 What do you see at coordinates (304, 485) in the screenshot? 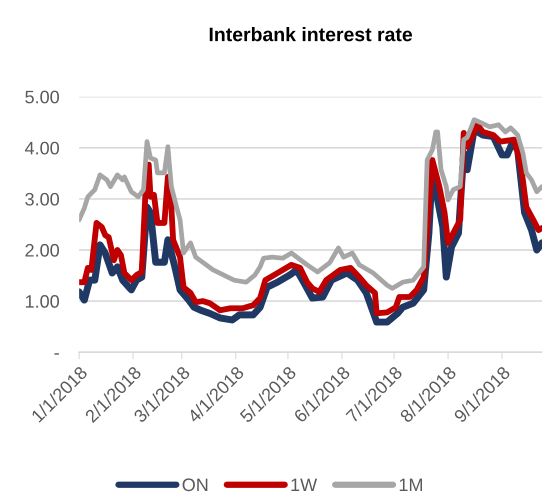
I see `legend-label: 1W` at bounding box center [304, 485].